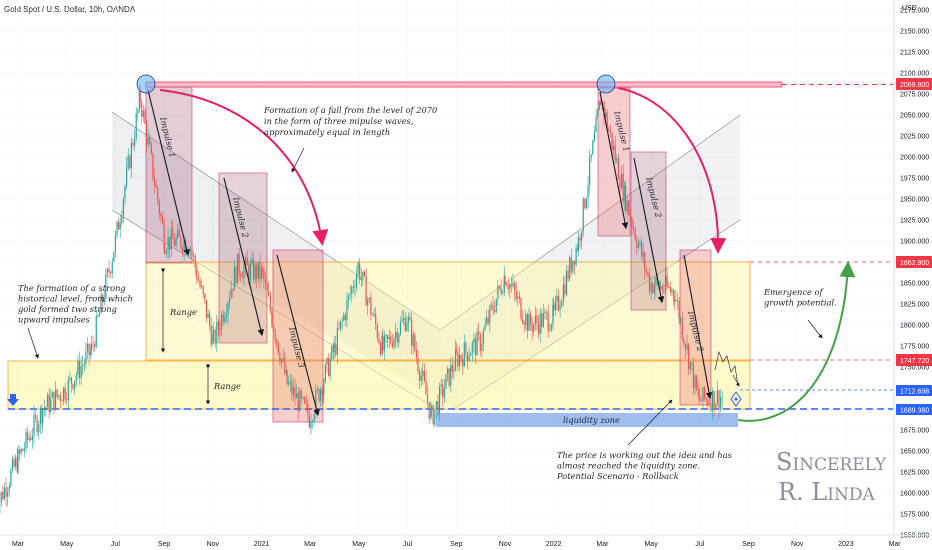 Image resolution: width=932 pixels, height=550 pixels. I want to click on channel-line-upper, so click(276, 221).